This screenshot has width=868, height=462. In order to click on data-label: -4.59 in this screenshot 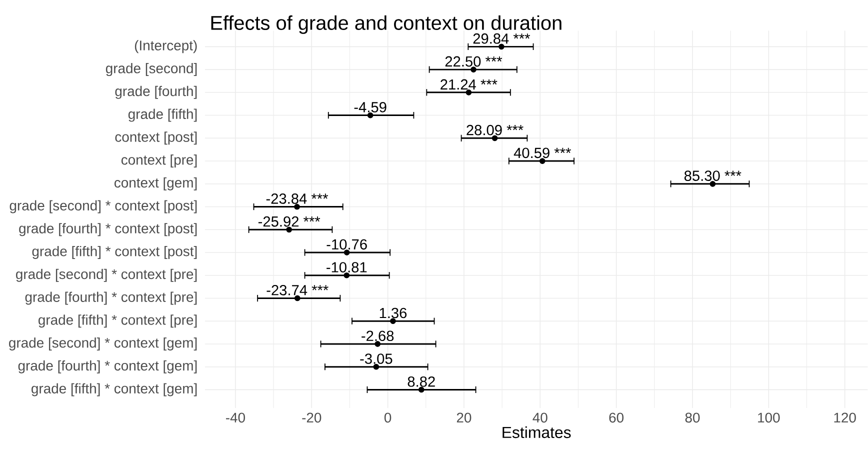, I will do `click(370, 107)`.